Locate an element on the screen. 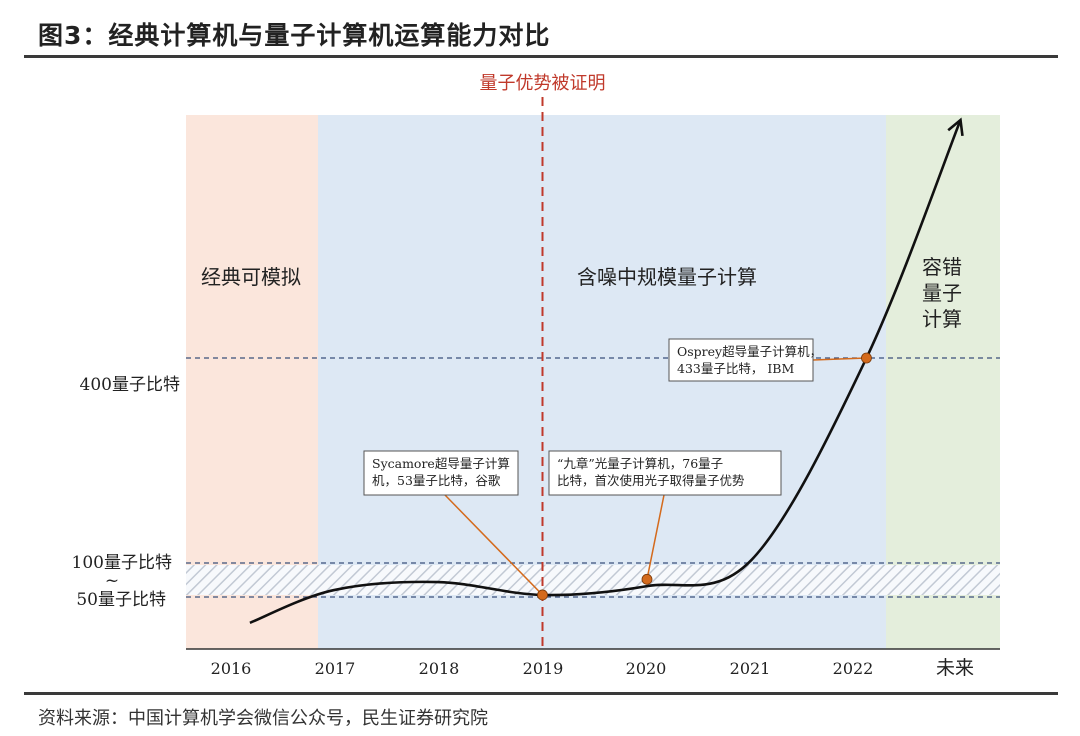  annotation-text: Osprey超导量子计算机， is located at coordinates (749, 351).